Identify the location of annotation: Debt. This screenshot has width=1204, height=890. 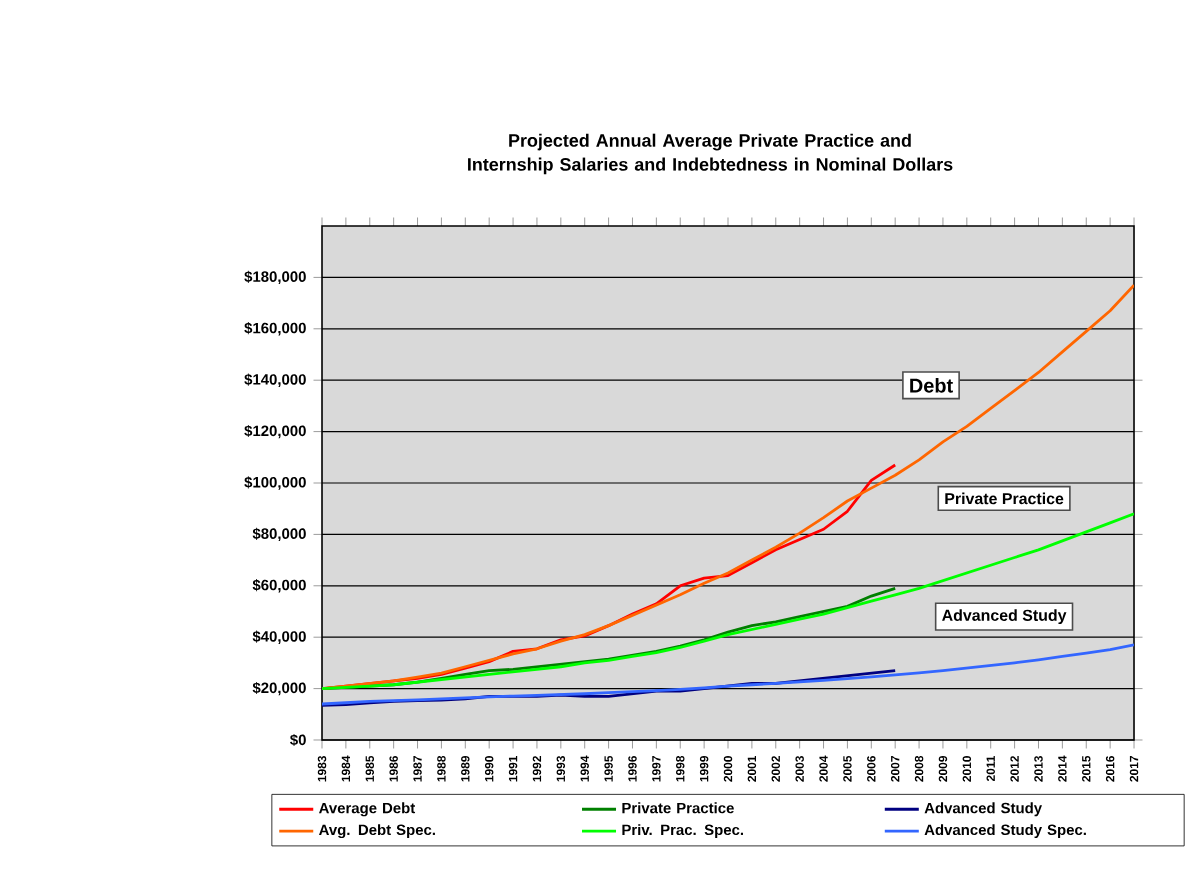
(931, 385).